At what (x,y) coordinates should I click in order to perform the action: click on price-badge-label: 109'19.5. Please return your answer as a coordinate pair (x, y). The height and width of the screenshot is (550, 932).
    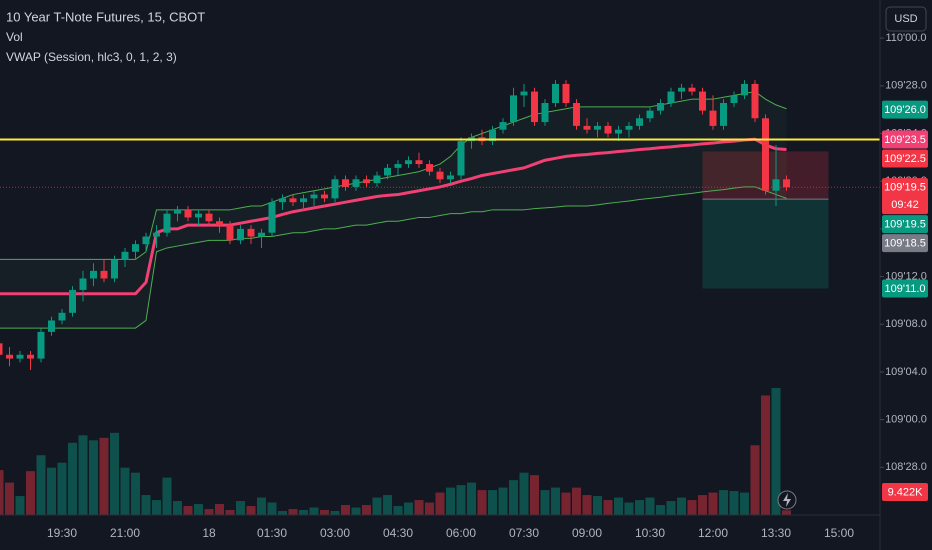
    Looking at the image, I should click on (905, 225).